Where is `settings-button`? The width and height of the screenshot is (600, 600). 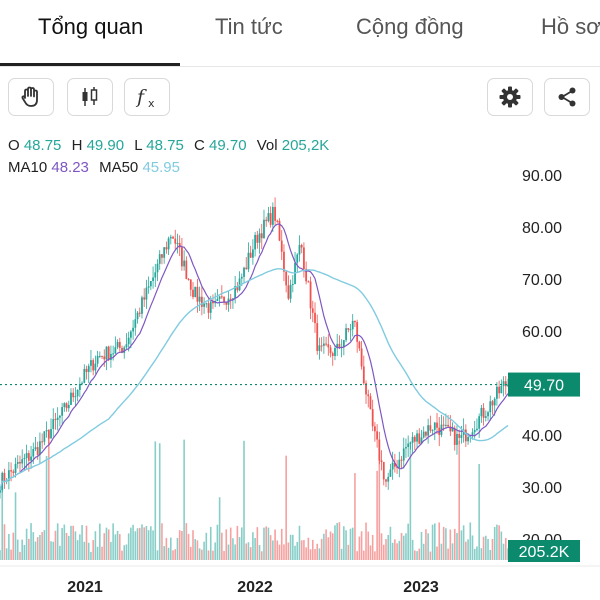
settings-button is located at coordinates (510, 97).